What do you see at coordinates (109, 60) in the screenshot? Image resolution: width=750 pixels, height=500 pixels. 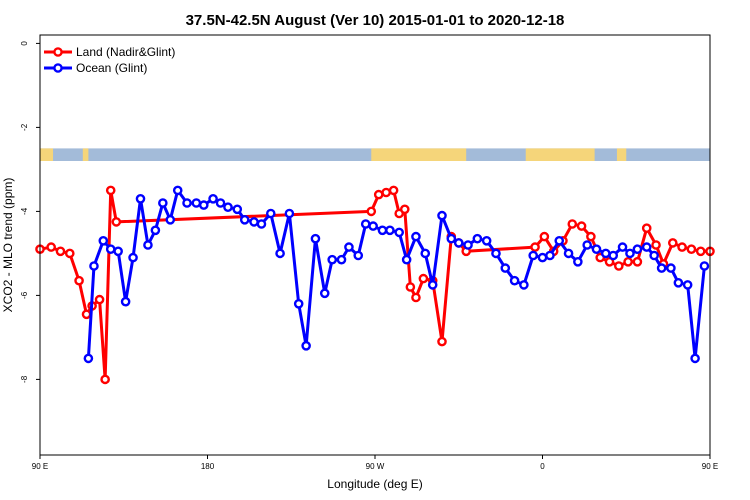 I see `legend: Land (Nadir&Glint) Ocean (Glint)` at bounding box center [109, 60].